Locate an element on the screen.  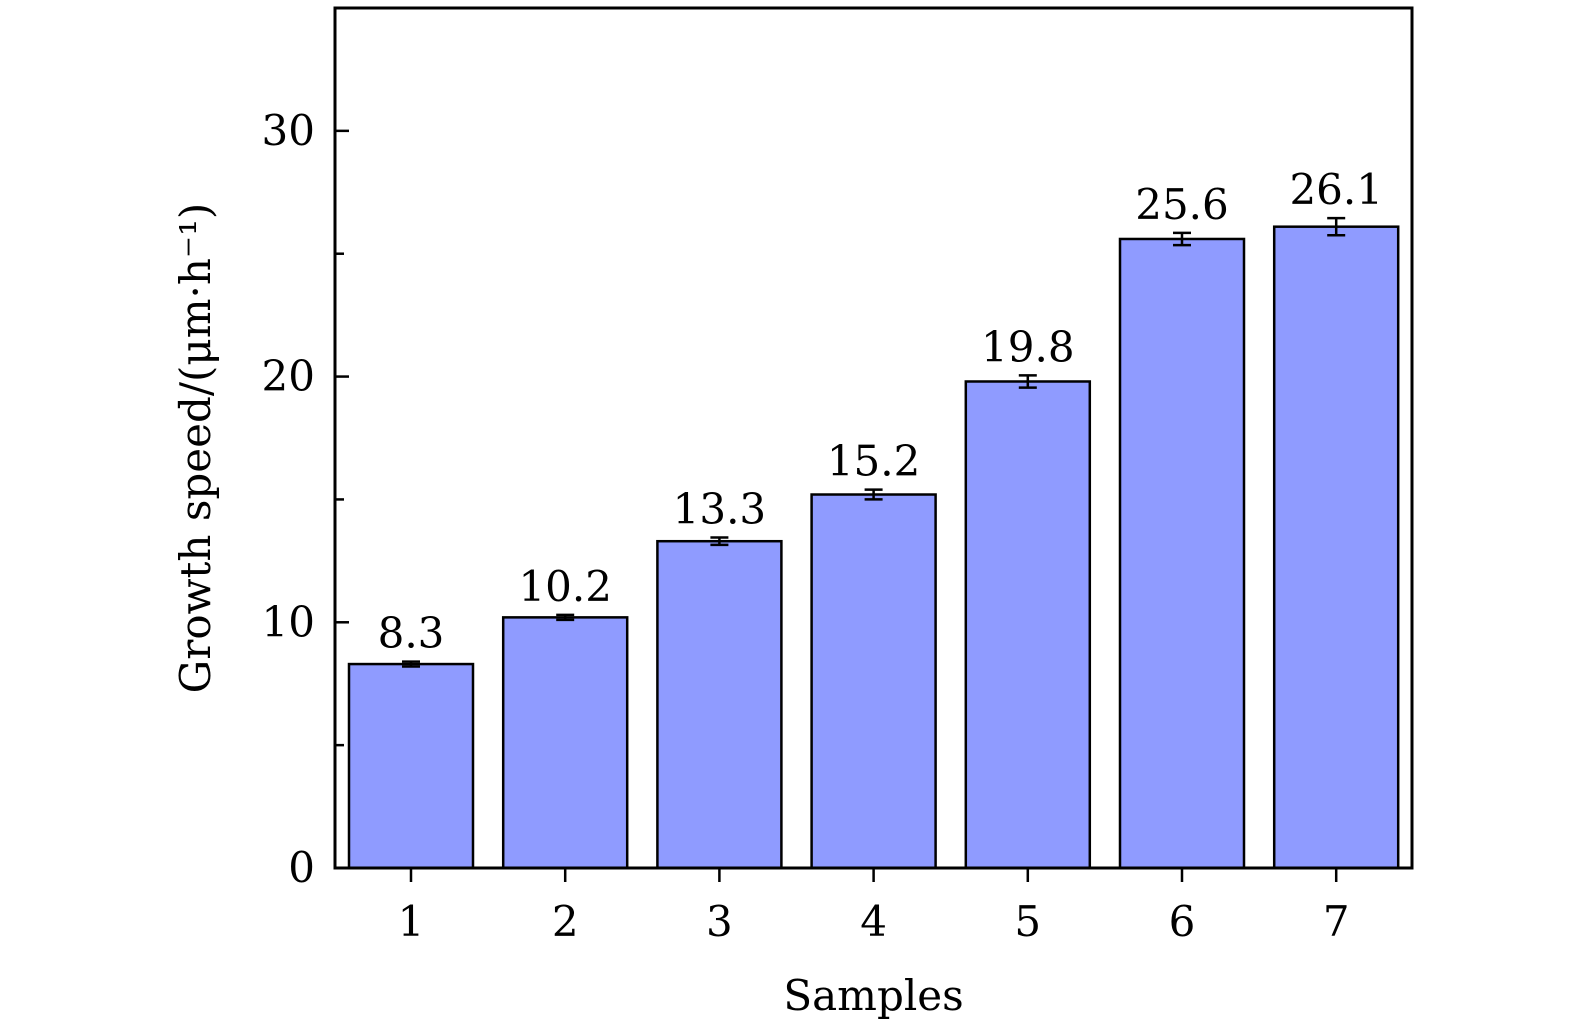
y-tick-label-10: 10 is located at coordinates (288, 621).